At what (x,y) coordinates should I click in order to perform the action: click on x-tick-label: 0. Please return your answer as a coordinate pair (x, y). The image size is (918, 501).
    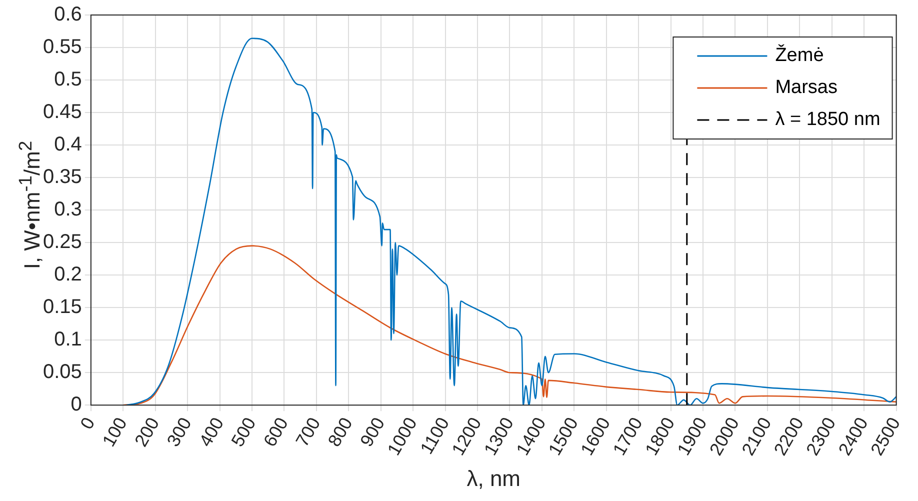
    Looking at the image, I should click on (87, 423).